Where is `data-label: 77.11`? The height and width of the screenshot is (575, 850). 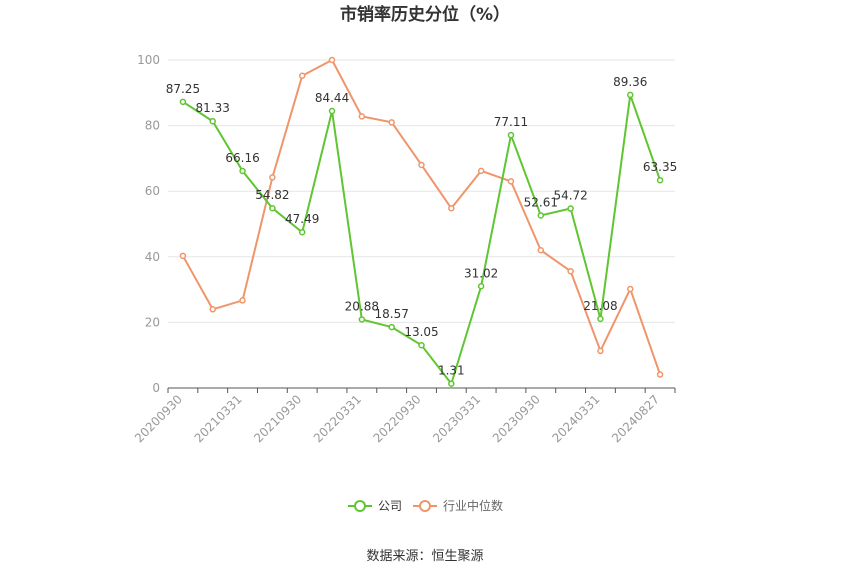 data-label: 77.11 is located at coordinates (511, 122).